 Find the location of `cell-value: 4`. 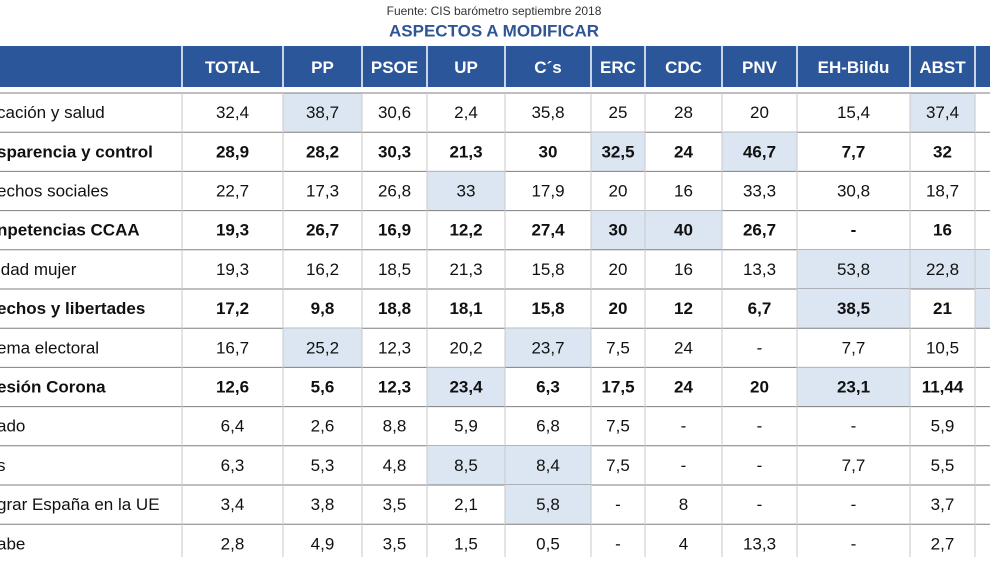

cell-value: 4 is located at coordinates (683, 543).